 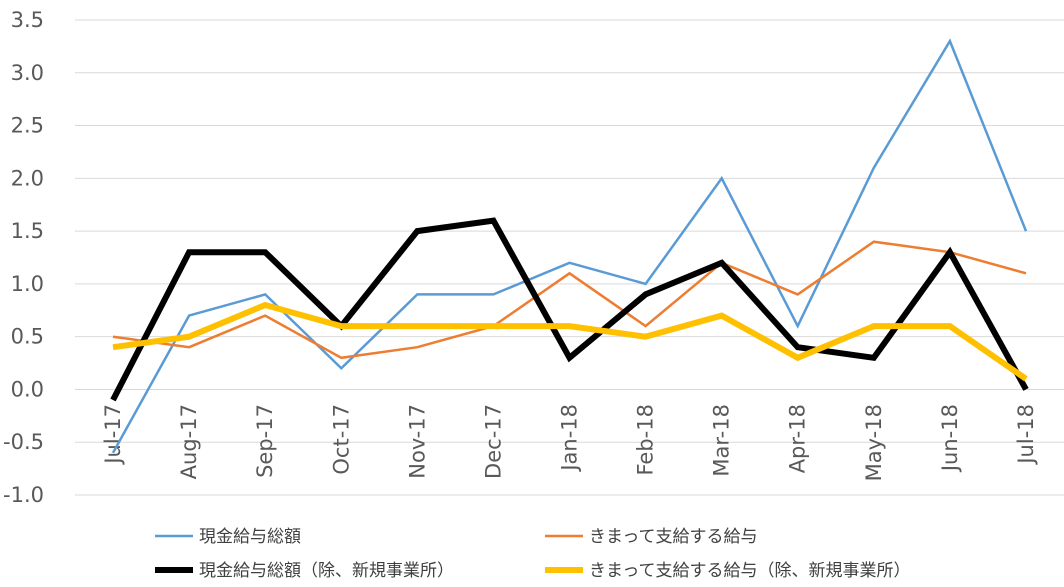 I want to click on x-tick-label: Apr-18, so click(x=798, y=438).